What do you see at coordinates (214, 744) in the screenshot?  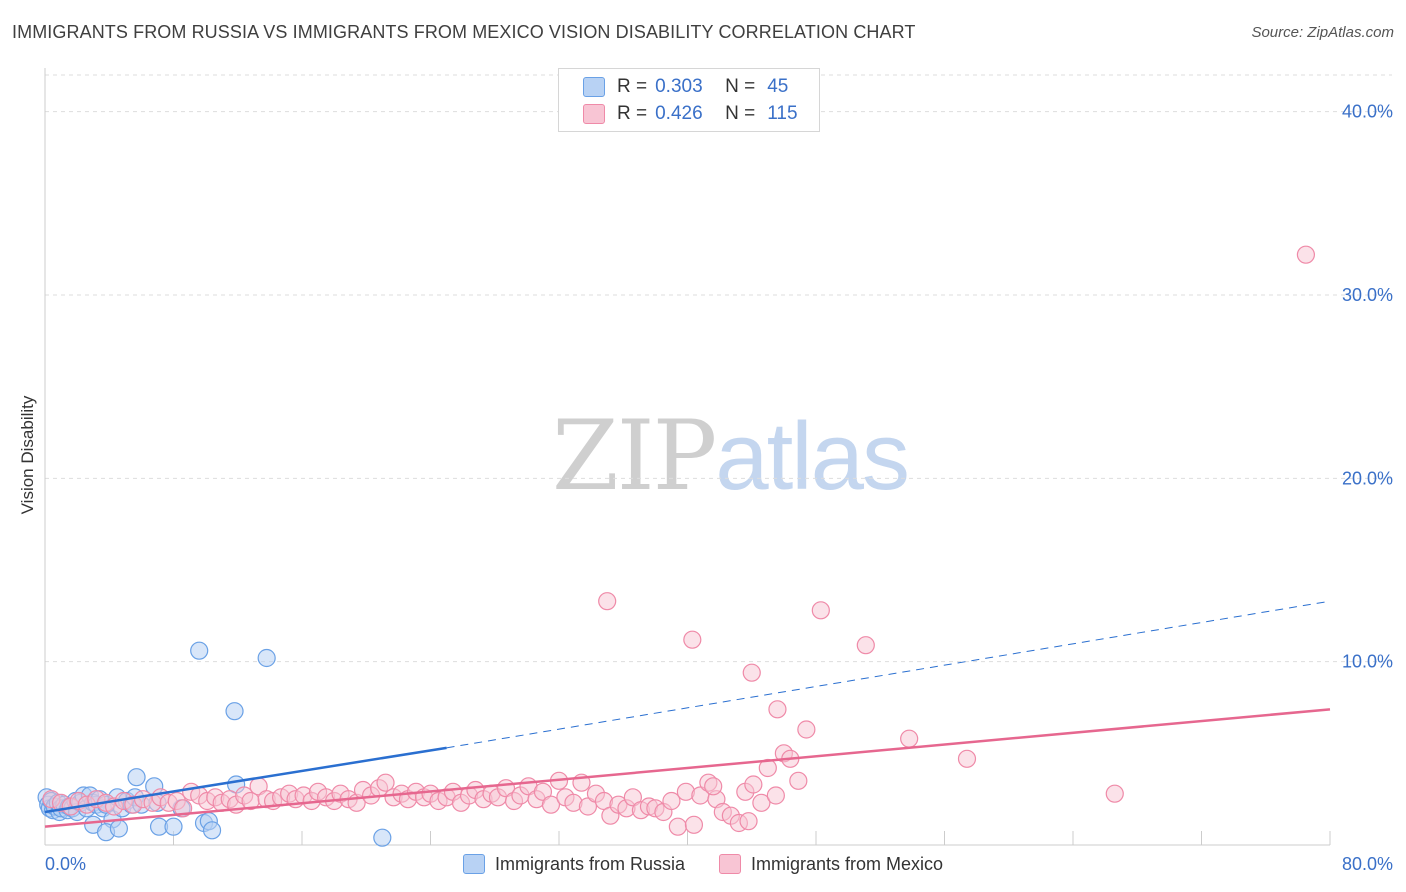 I see `series-russia` at bounding box center [214, 744].